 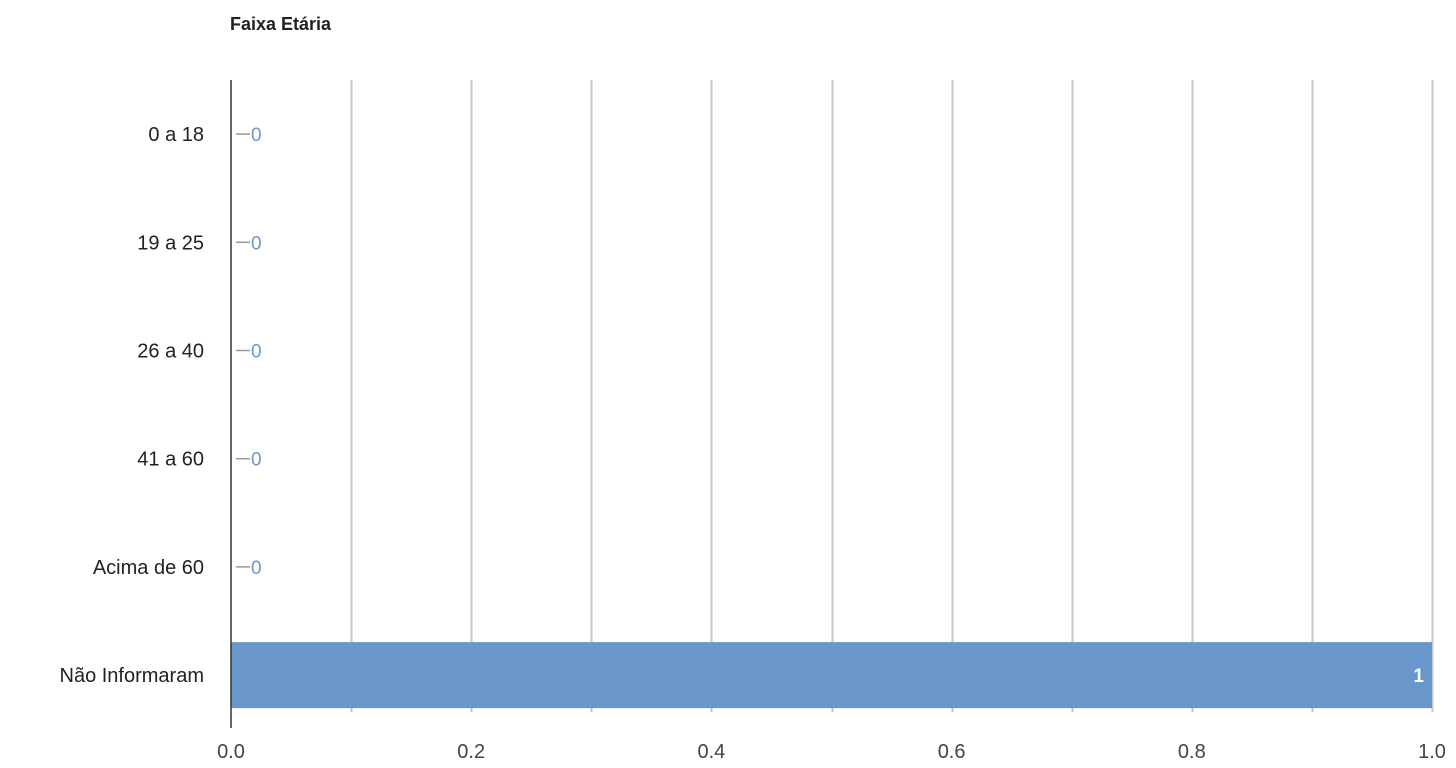 What do you see at coordinates (471, 752) in the screenshot?
I see `x-tick-label: 0.2` at bounding box center [471, 752].